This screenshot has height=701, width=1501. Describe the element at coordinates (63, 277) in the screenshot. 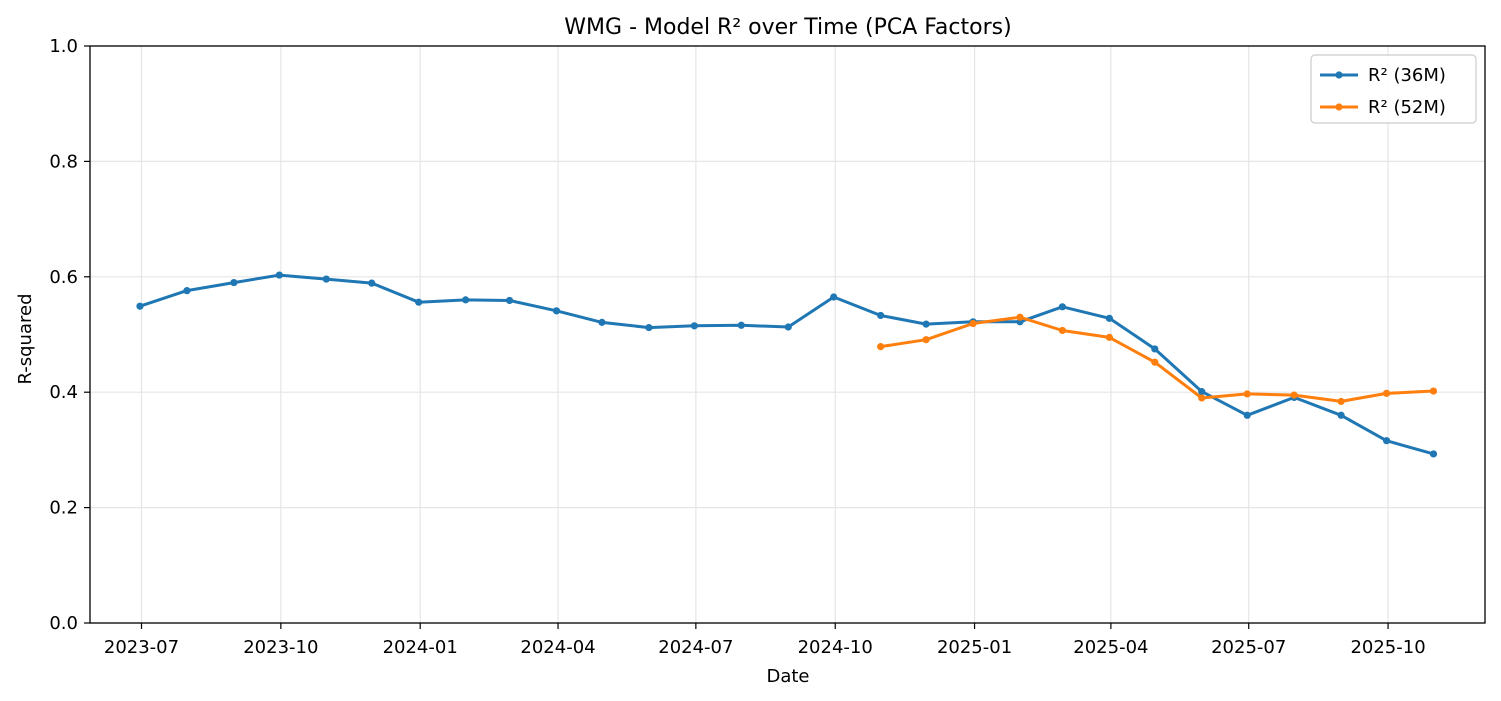

I see `y-tick-label: 0.6` at that location.